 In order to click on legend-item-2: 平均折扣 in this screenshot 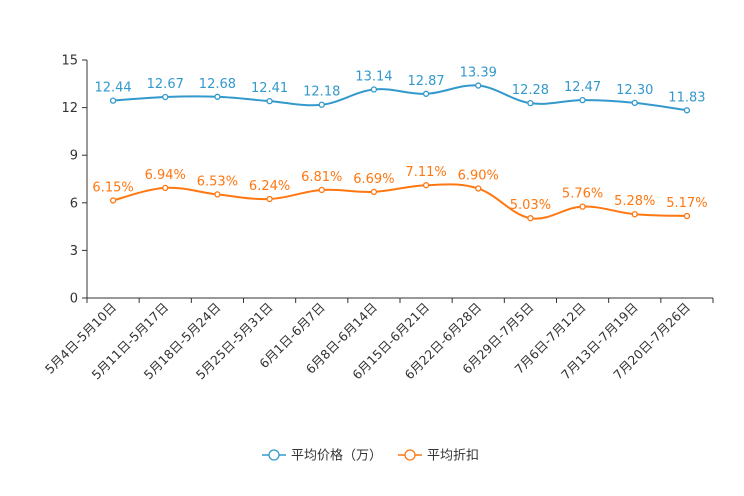, I will do `click(438, 456)`.